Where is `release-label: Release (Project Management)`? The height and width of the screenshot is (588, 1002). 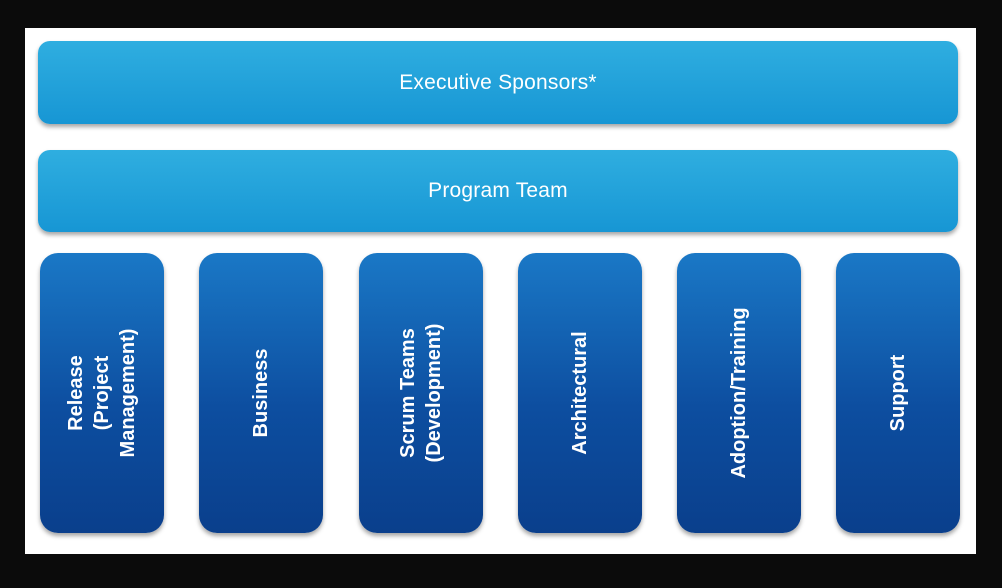
release-label: Release (Project Management) is located at coordinates (102, 393).